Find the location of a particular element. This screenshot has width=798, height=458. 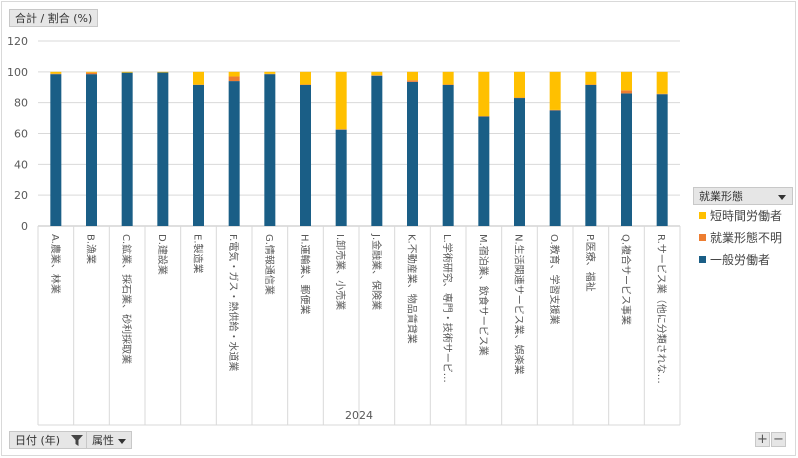

legend-item-part-time: 短時間労働者 is located at coordinates (740, 216).